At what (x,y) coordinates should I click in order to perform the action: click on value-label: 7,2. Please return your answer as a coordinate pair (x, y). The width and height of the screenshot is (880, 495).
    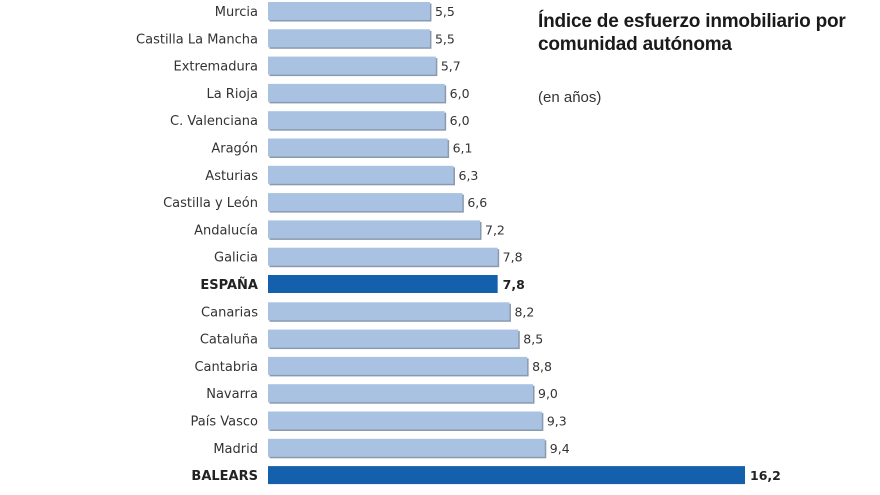
    Looking at the image, I should click on (495, 229).